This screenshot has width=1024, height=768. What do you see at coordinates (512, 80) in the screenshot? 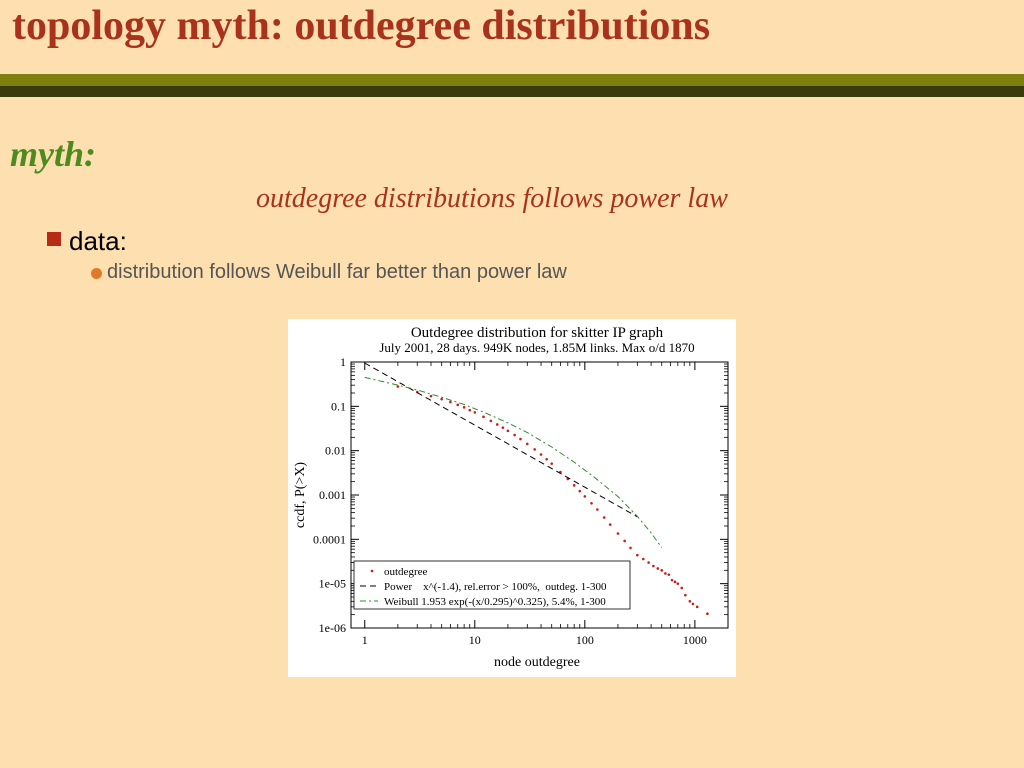
I see `title-divider-band` at bounding box center [512, 80].